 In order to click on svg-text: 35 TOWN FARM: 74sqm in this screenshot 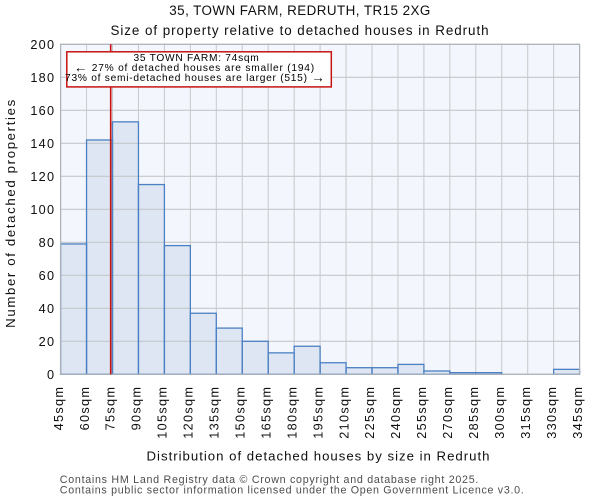, I will do `click(197, 58)`.